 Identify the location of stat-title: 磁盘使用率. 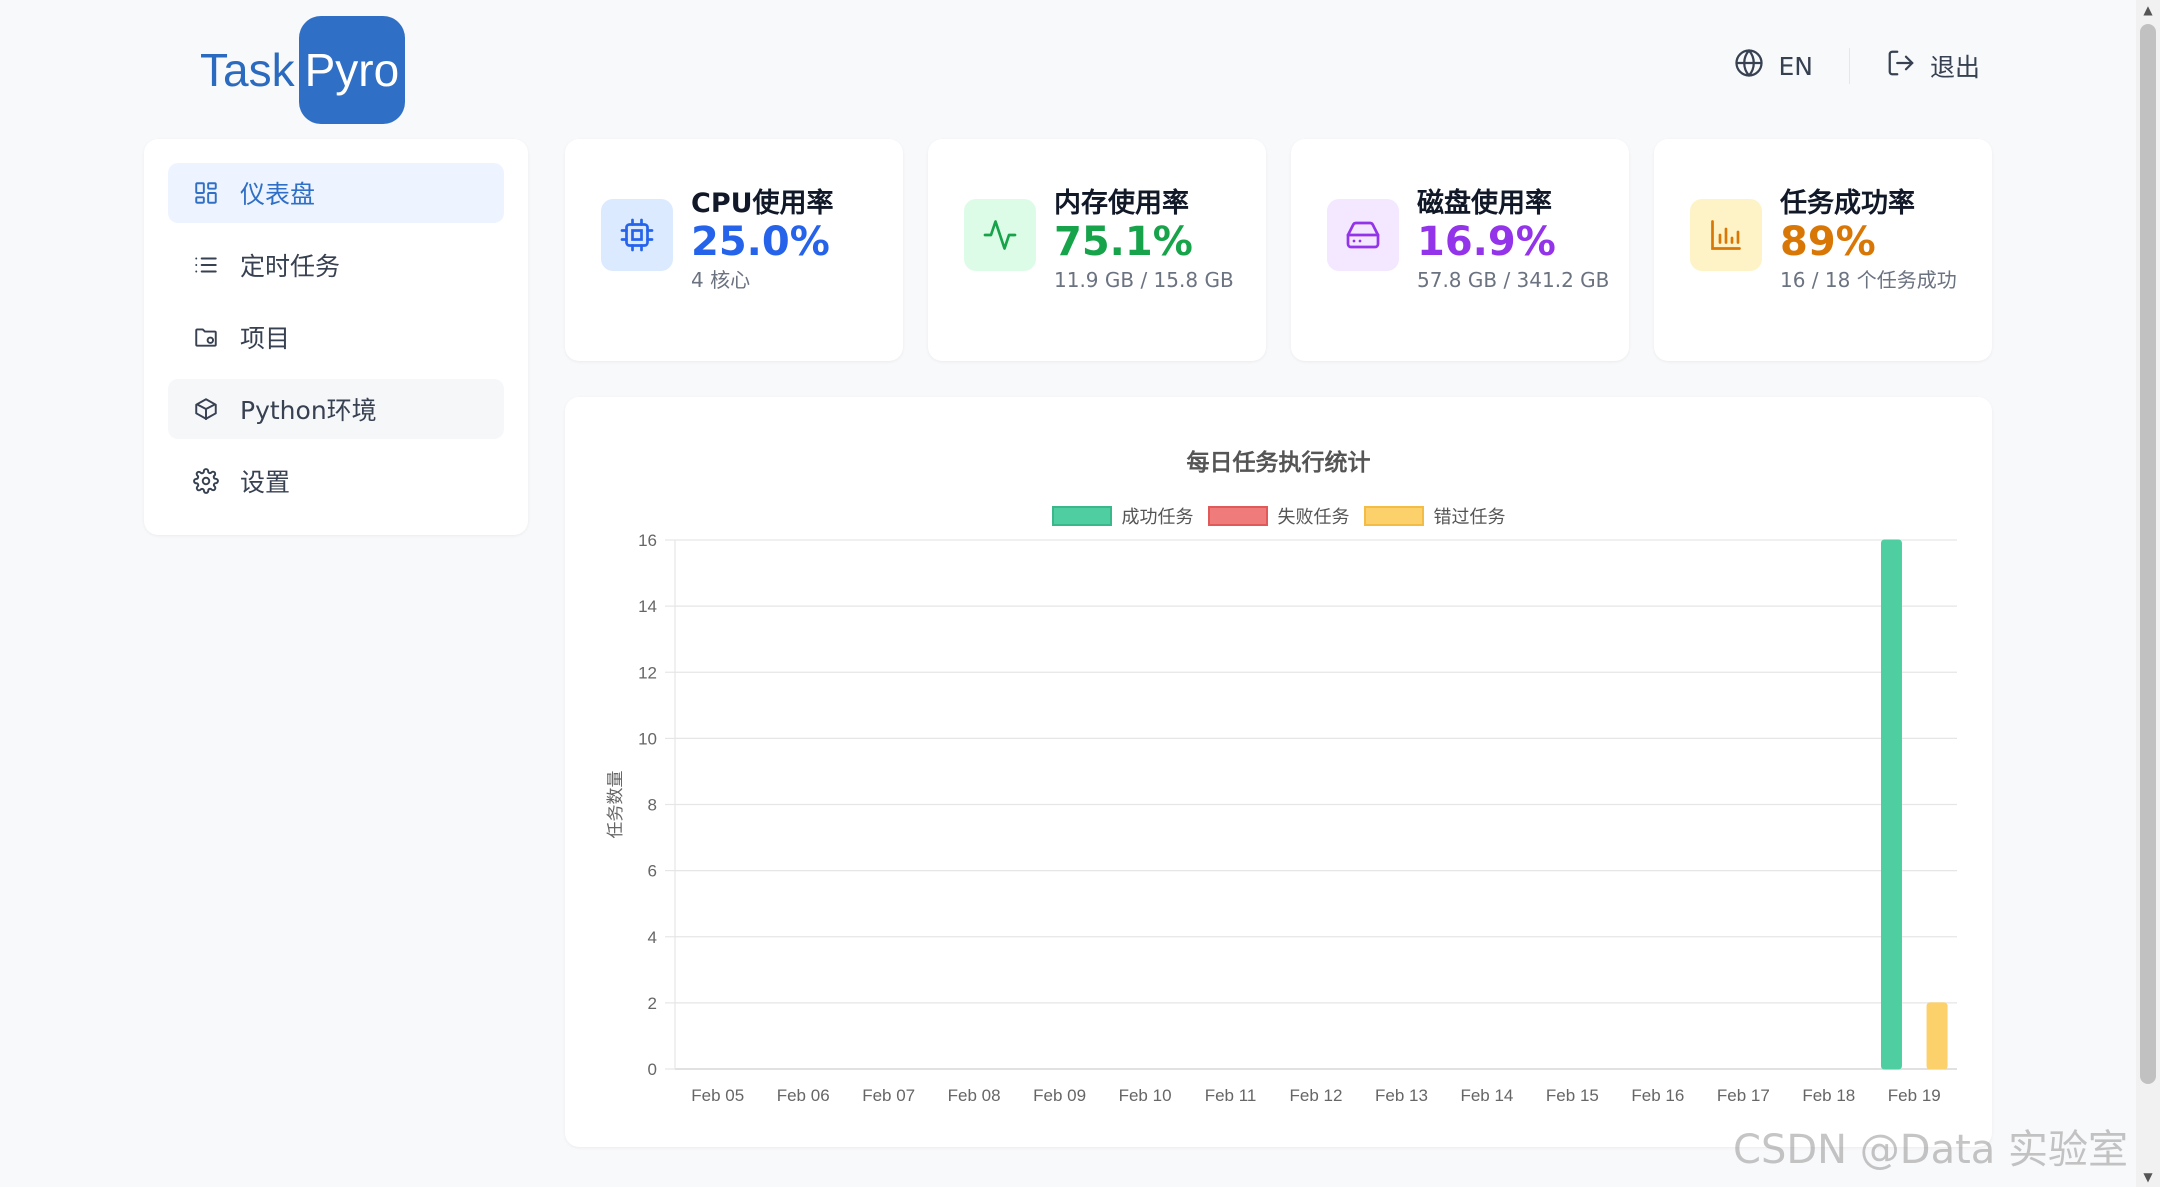
(1484, 203).